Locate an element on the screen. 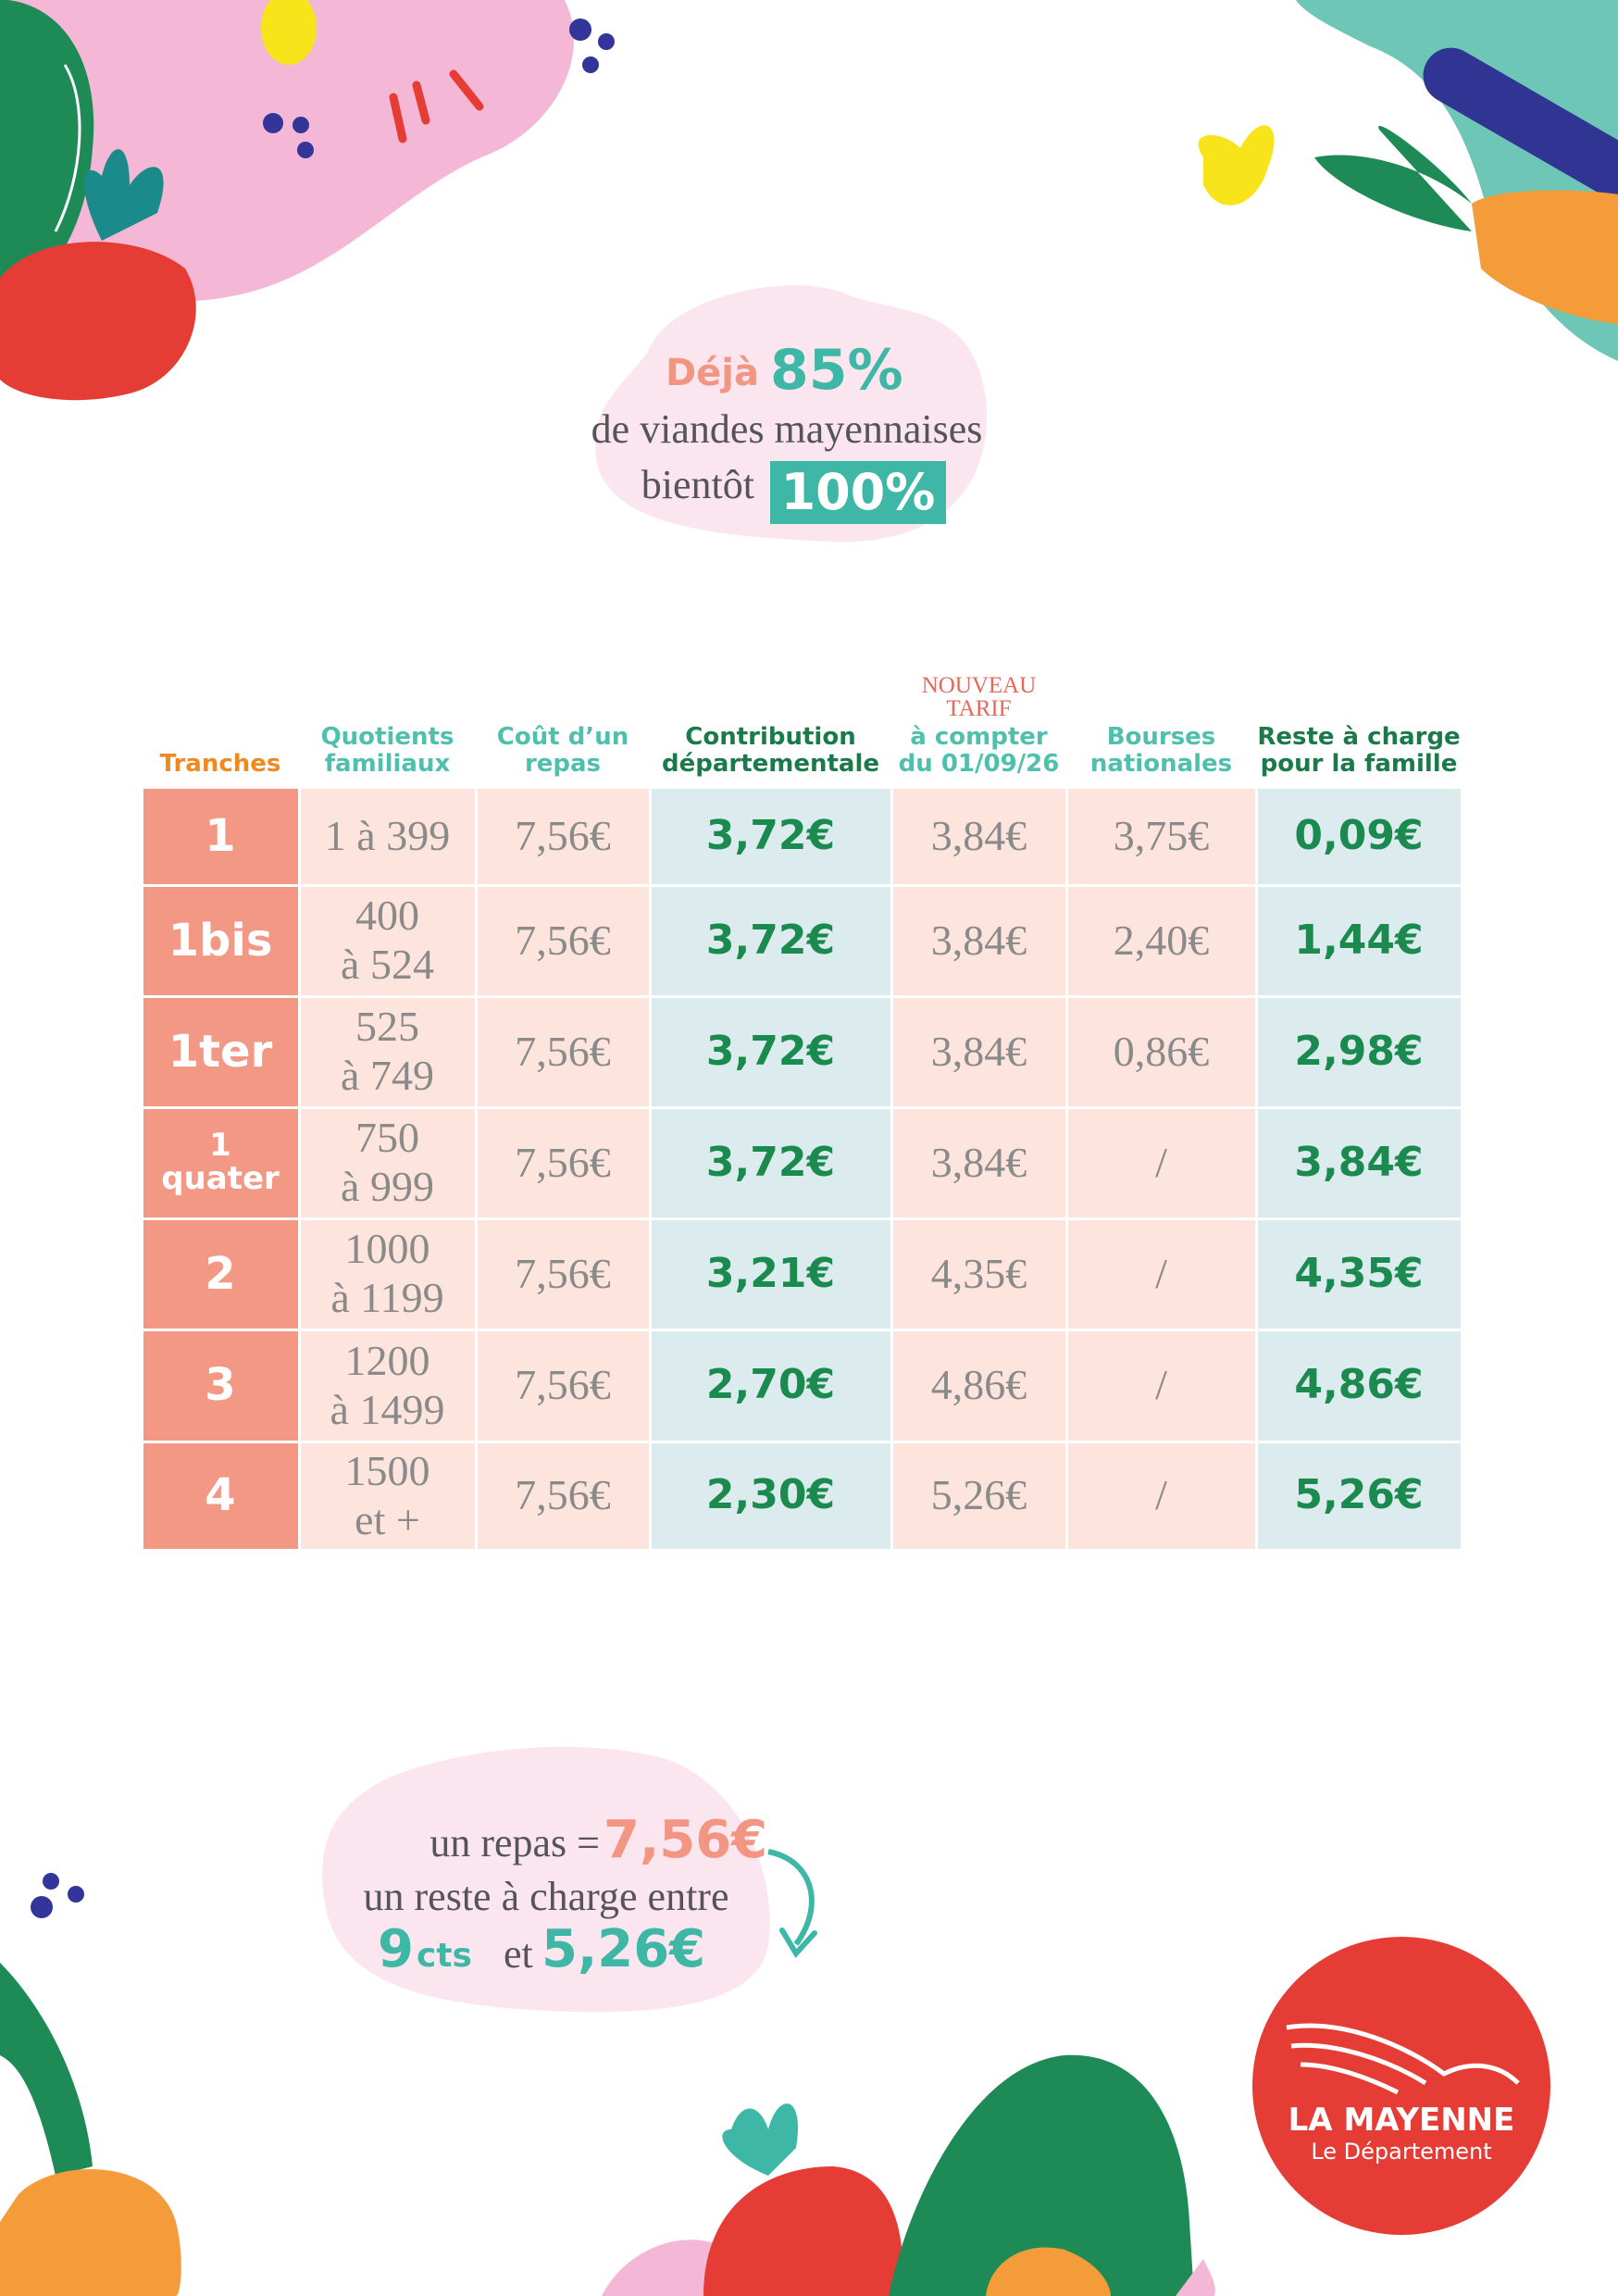 Image resolution: width=1618 pixels, height=2296 pixels. table-cell: 4,35€ is located at coordinates (978, 1274).